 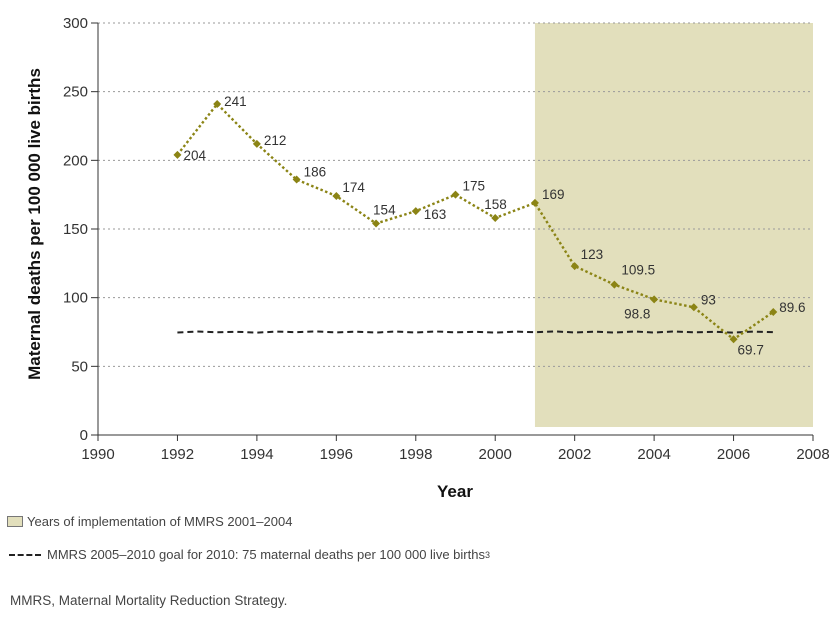 What do you see at coordinates (194, 155) in the screenshot?
I see `data-label: 204` at bounding box center [194, 155].